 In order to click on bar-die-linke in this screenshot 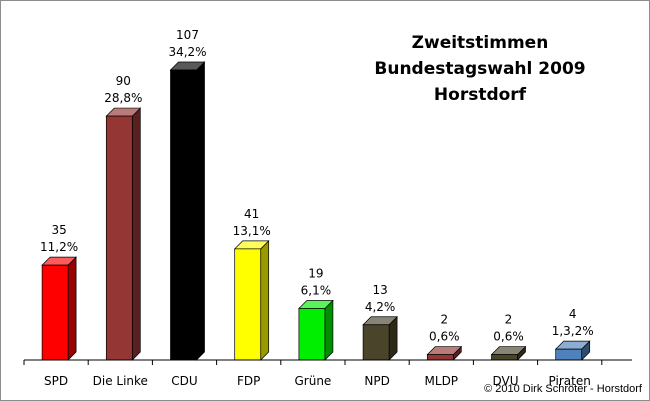, I will do `click(123, 234)`.